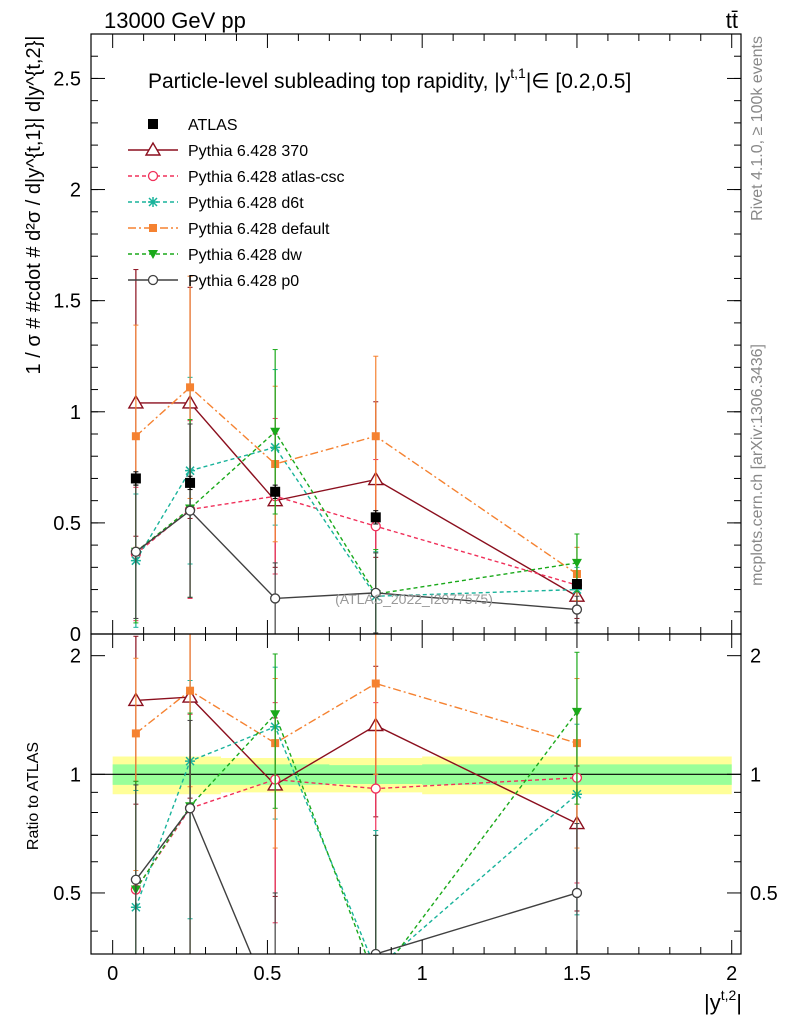 This screenshot has height=1024, width=786. I want to click on ratio-y-tick-label-right: 1, so click(755, 775).